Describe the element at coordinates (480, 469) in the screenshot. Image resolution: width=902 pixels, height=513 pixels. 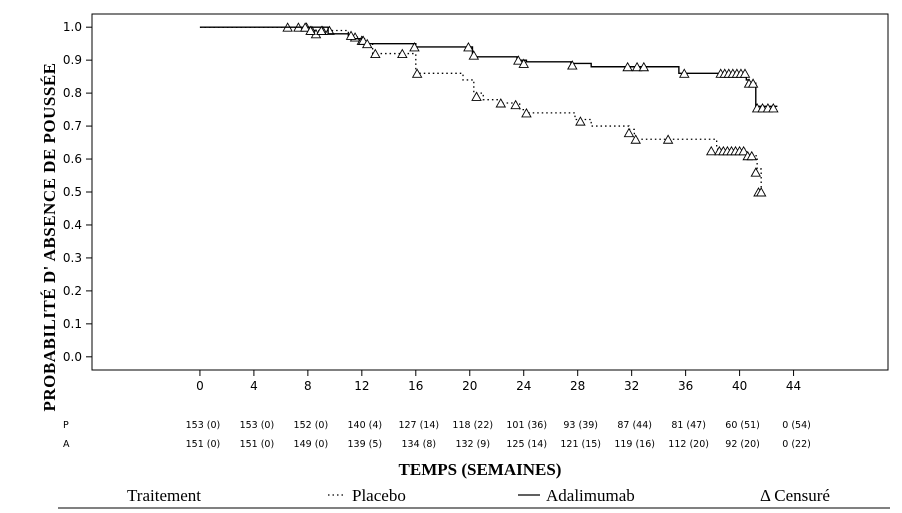
I see `x-axis-title: TEMPS (SEMAINES)` at that location.